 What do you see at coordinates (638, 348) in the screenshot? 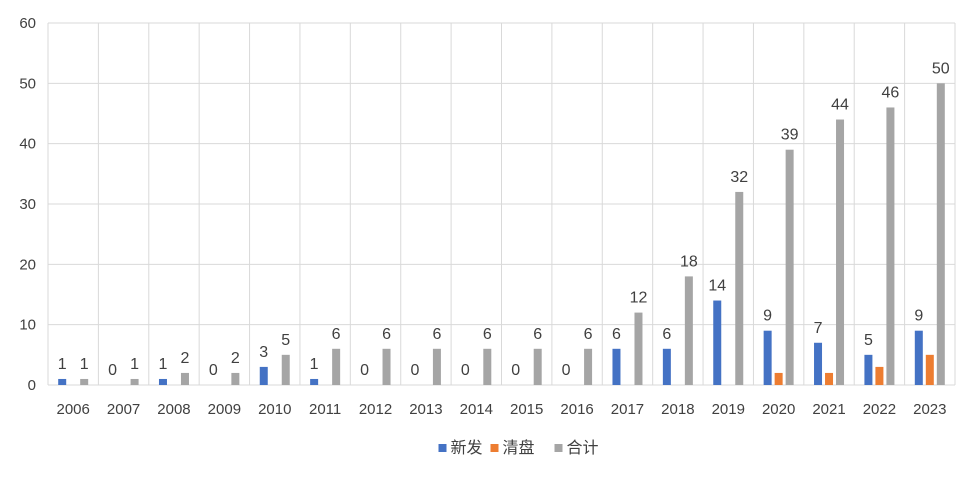
I see `bar-合计-2017` at bounding box center [638, 348].